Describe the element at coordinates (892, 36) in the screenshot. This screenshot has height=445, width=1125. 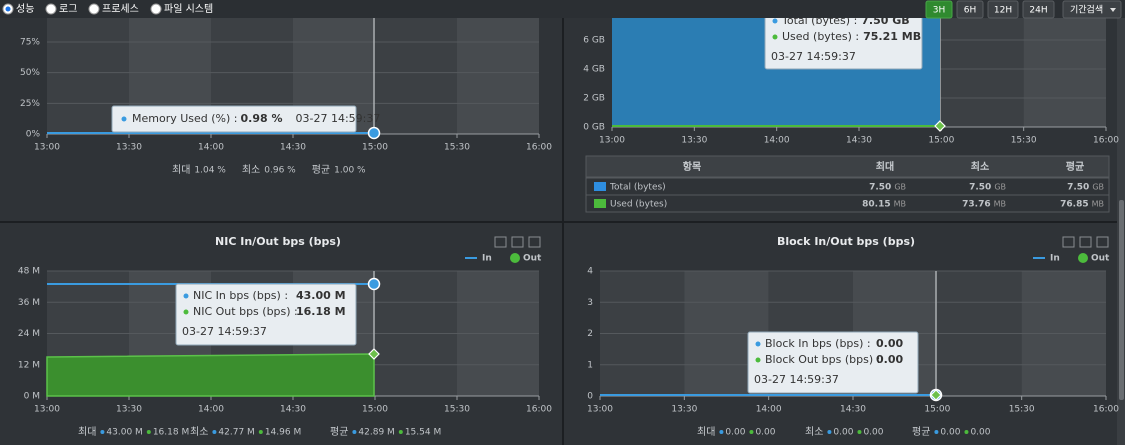
I see `tooltip-value: 75.21 MB` at that location.